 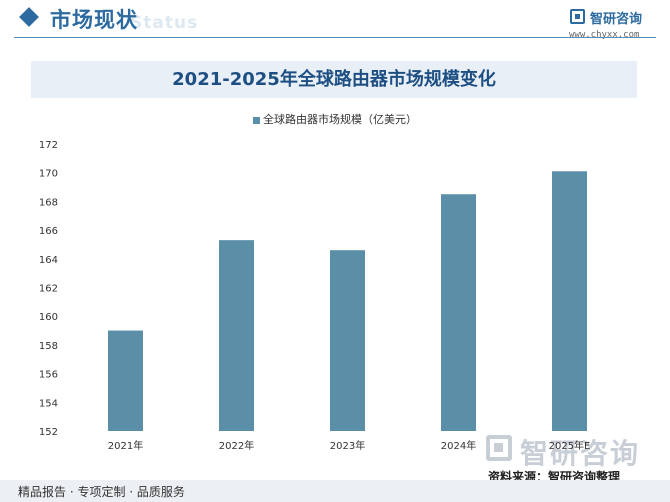 I want to click on page-header: Status 市场现状 智研咨询 www.chyxx.com, so click(x=335, y=22).